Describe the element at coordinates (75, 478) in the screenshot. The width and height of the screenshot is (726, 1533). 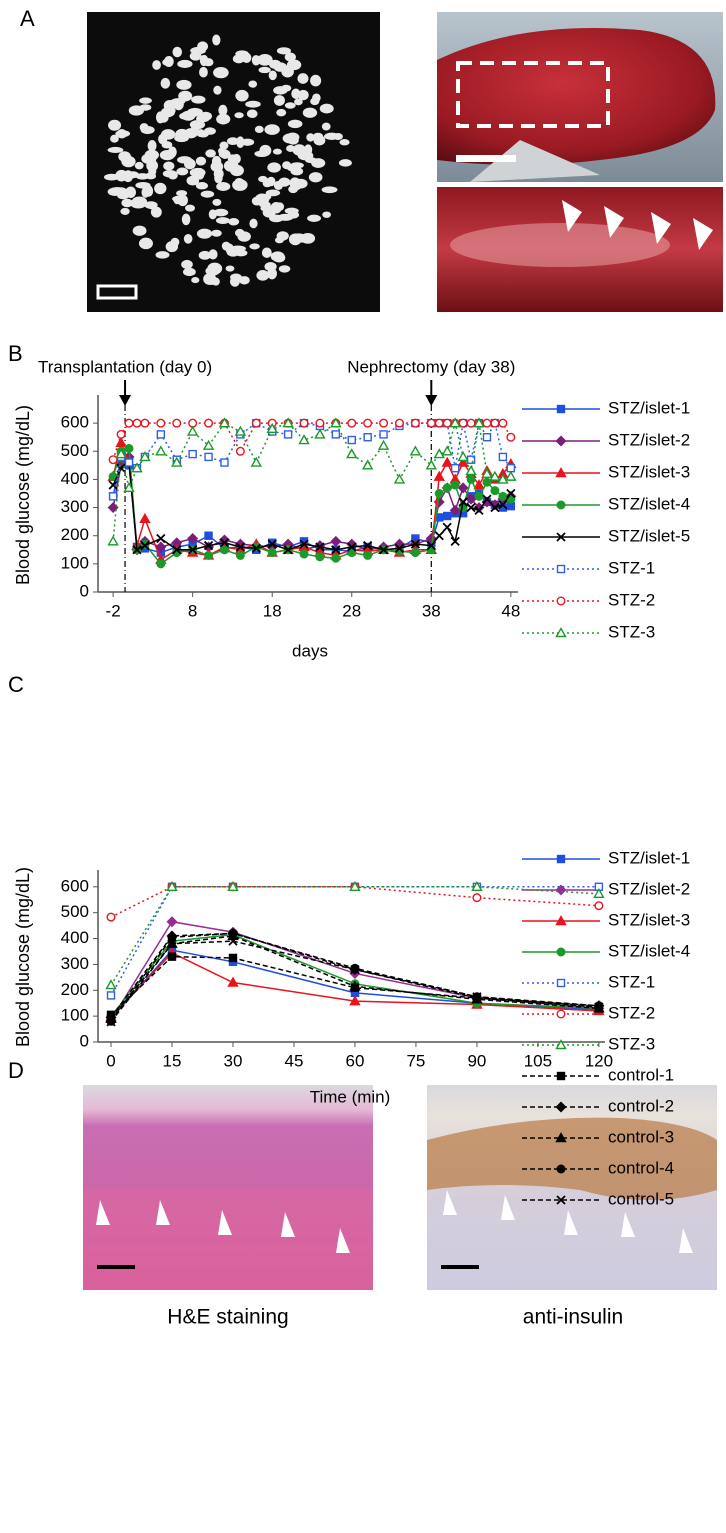
I see `y-tick-label: 400` at that location.